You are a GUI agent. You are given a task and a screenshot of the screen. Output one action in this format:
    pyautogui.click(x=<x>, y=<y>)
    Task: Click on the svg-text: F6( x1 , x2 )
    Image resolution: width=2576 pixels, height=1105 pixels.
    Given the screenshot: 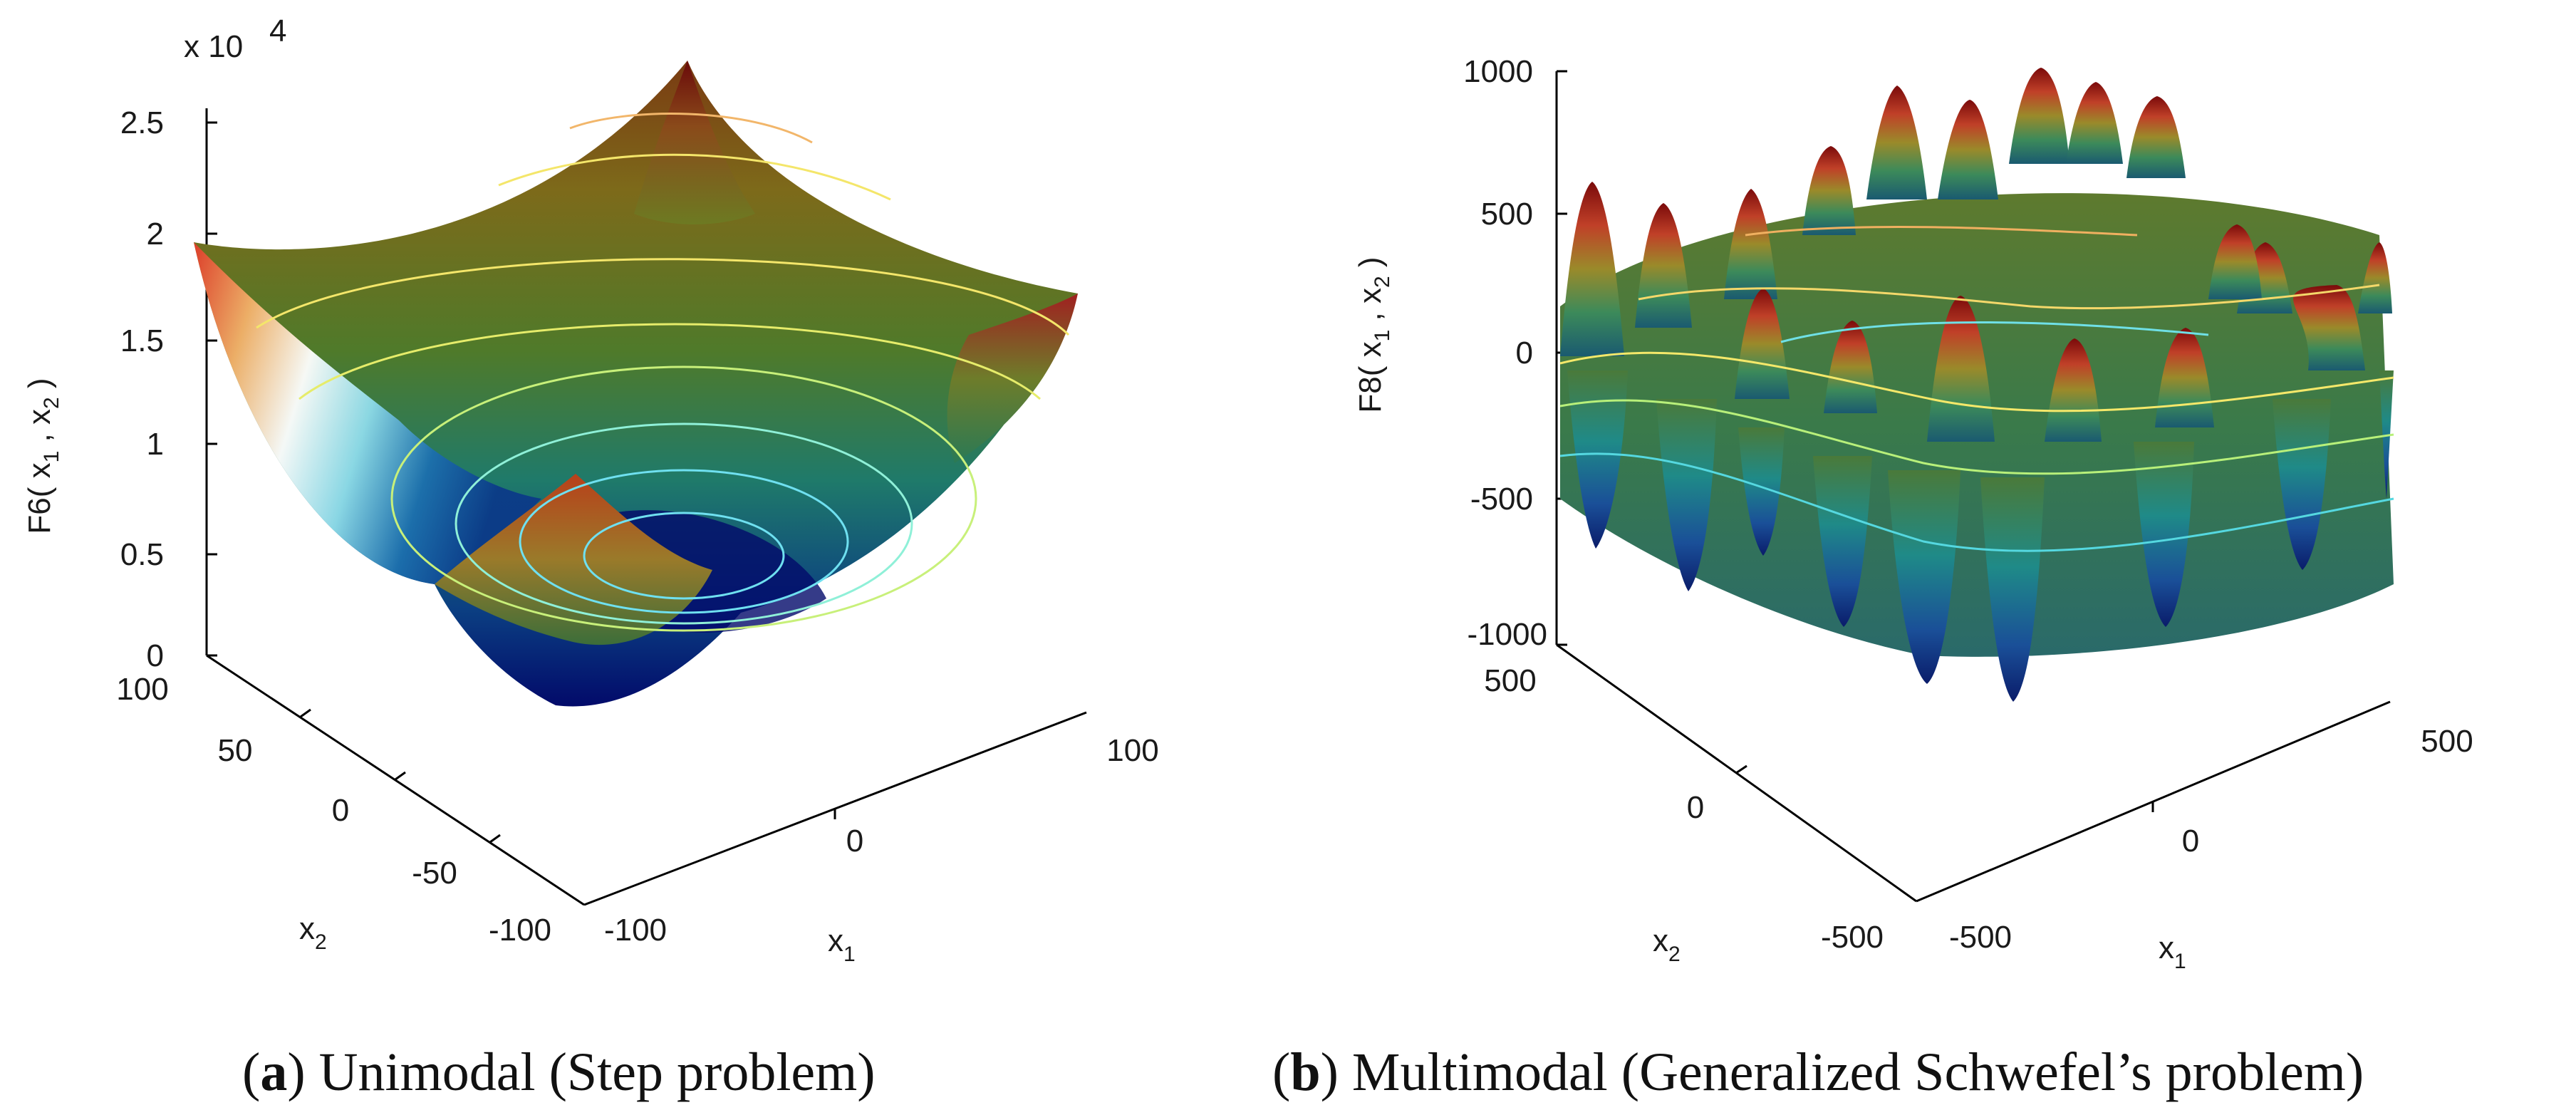 What is the action you would take?
    pyautogui.click(x=42, y=456)
    